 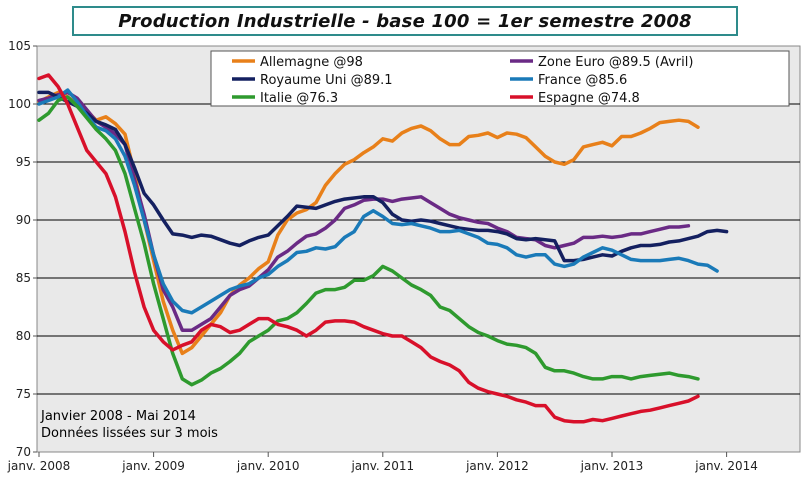 What do you see at coordinates (615, 62) in the screenshot?
I see `legend-label: Zone Euro @89.5 (Avril)` at bounding box center [615, 62].